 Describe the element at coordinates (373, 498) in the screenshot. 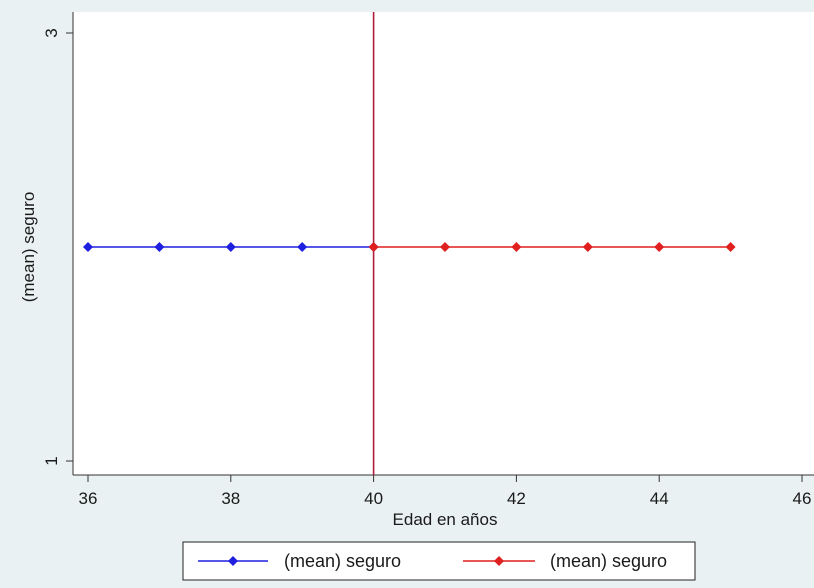

I see `x-tick-label: 40` at that location.